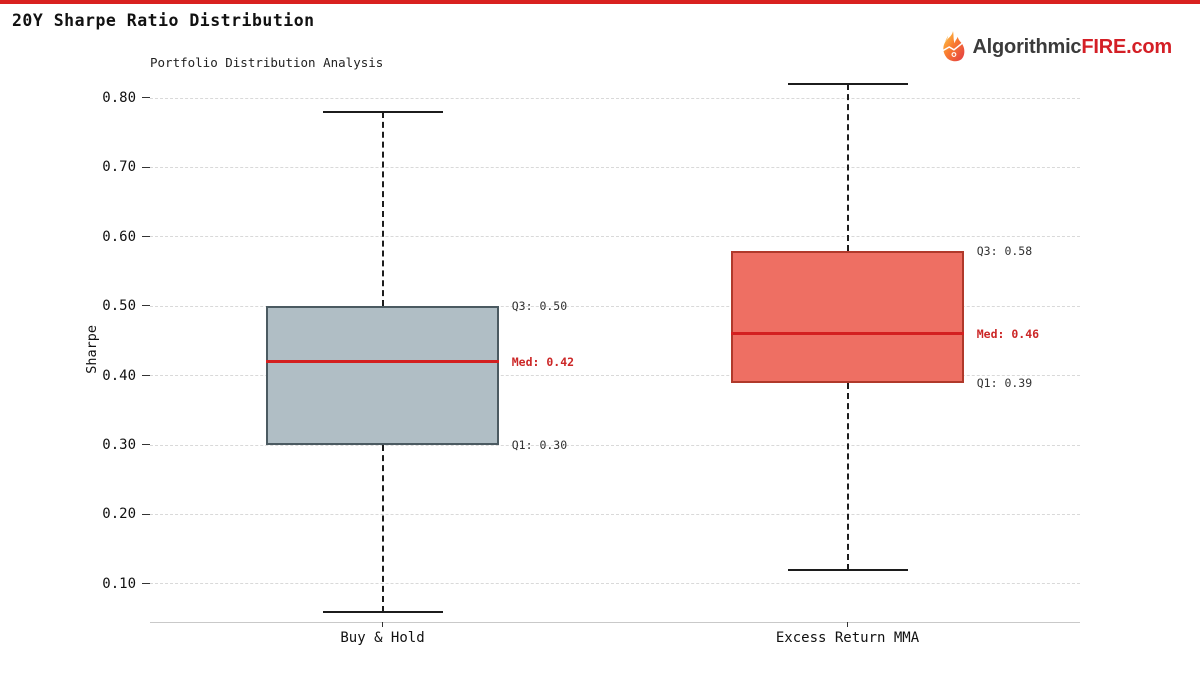  Describe the element at coordinates (847, 569) in the screenshot. I see `lower-cap-excess-return-mma` at that location.